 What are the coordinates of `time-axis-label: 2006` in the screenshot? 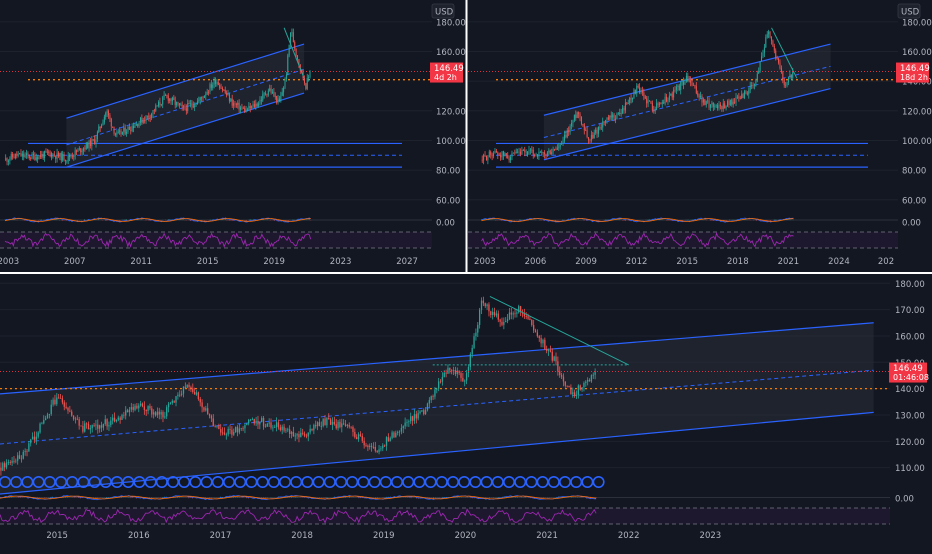 It's located at (536, 262).